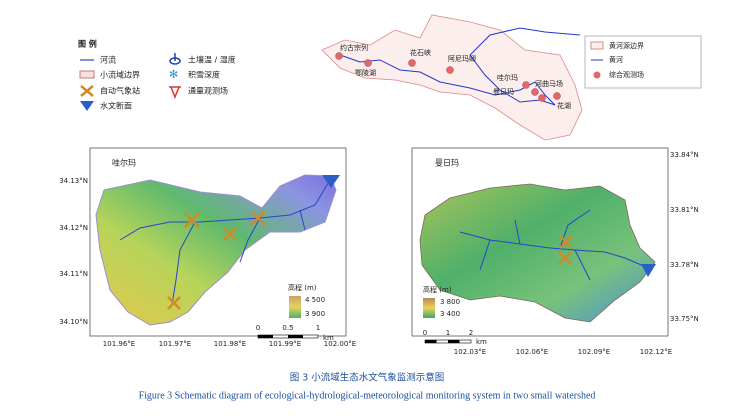 The image size is (735, 419). Describe the element at coordinates (684, 265) in the screenshot. I see `lat-label: 33.78°N` at that location.